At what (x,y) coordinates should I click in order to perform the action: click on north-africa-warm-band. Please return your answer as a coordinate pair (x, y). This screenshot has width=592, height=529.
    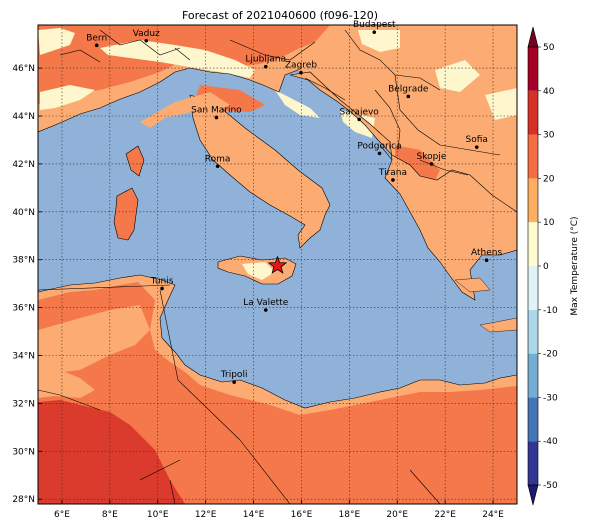
    Looking at the image, I should click on (66, 384).